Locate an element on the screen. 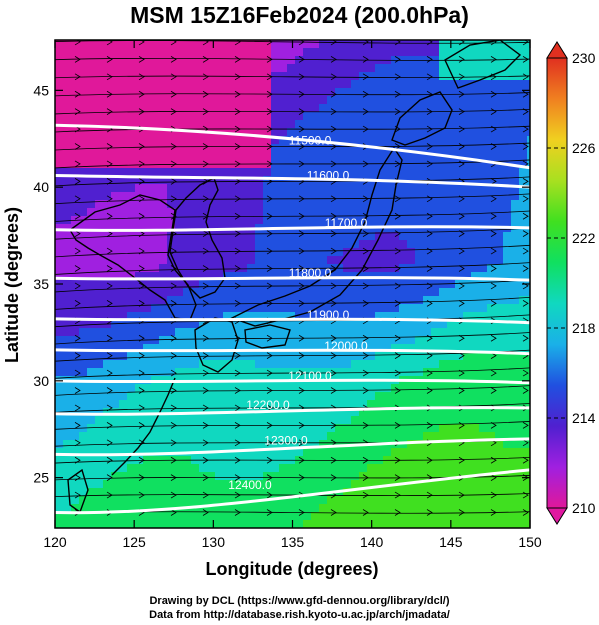 The height and width of the screenshot is (625, 599). streamline is located at coordinates (292, 129).